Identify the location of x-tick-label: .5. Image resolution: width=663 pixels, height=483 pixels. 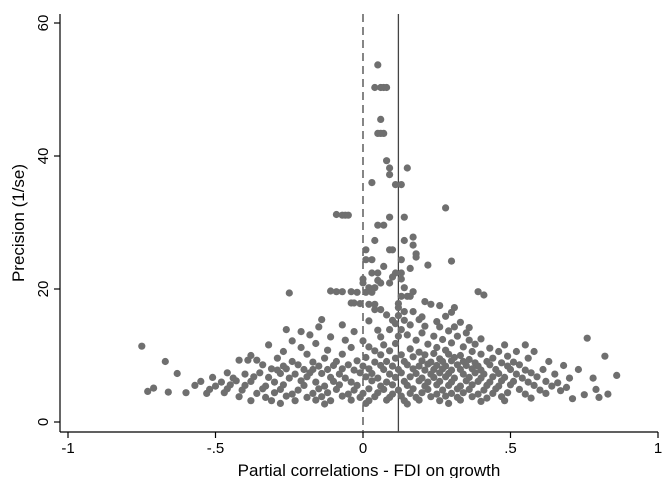
(510, 448).